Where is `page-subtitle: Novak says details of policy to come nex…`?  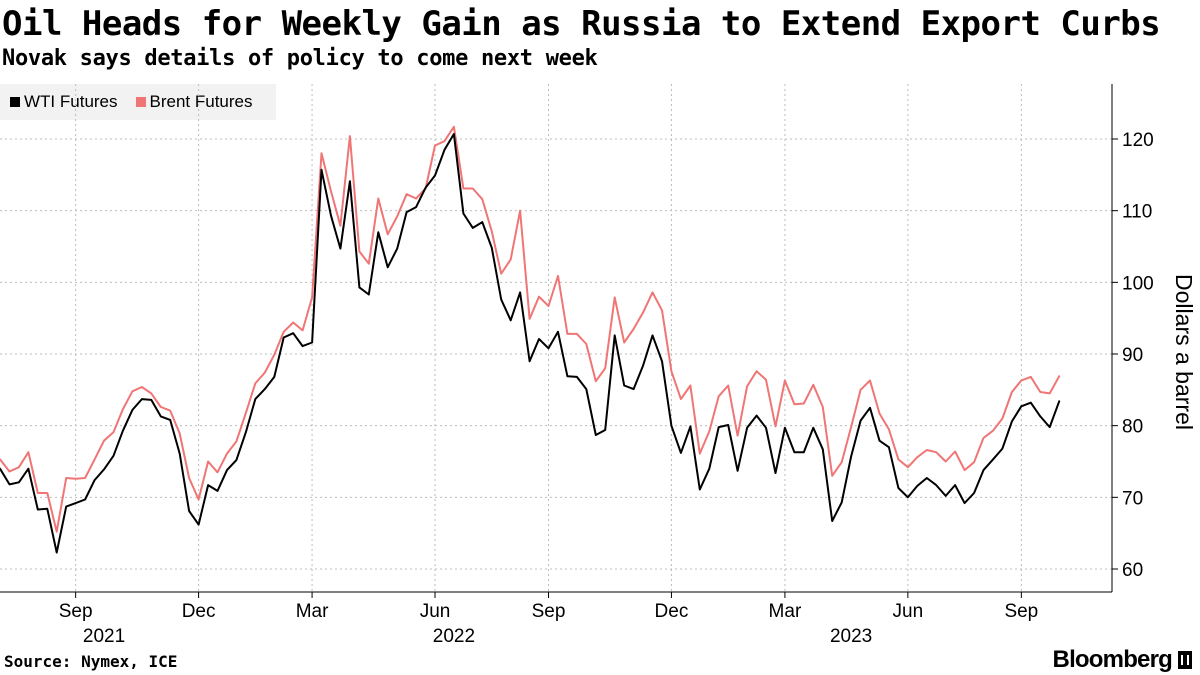 page-subtitle: Novak says details of policy to come nex… is located at coordinates (300, 58).